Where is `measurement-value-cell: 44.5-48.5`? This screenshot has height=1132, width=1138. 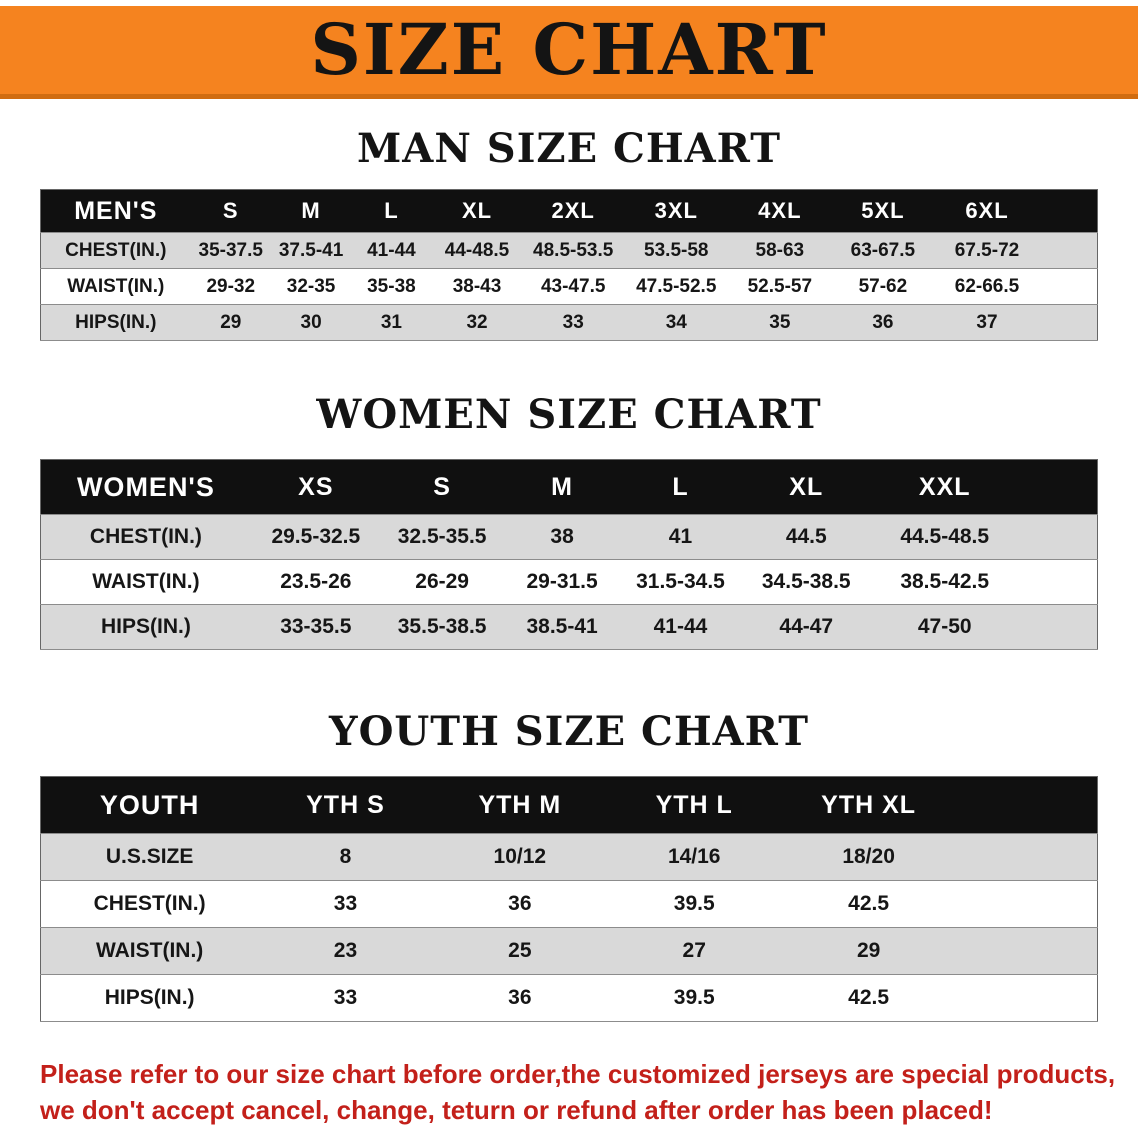 measurement-value-cell: 44.5-48.5 is located at coordinates (945, 537).